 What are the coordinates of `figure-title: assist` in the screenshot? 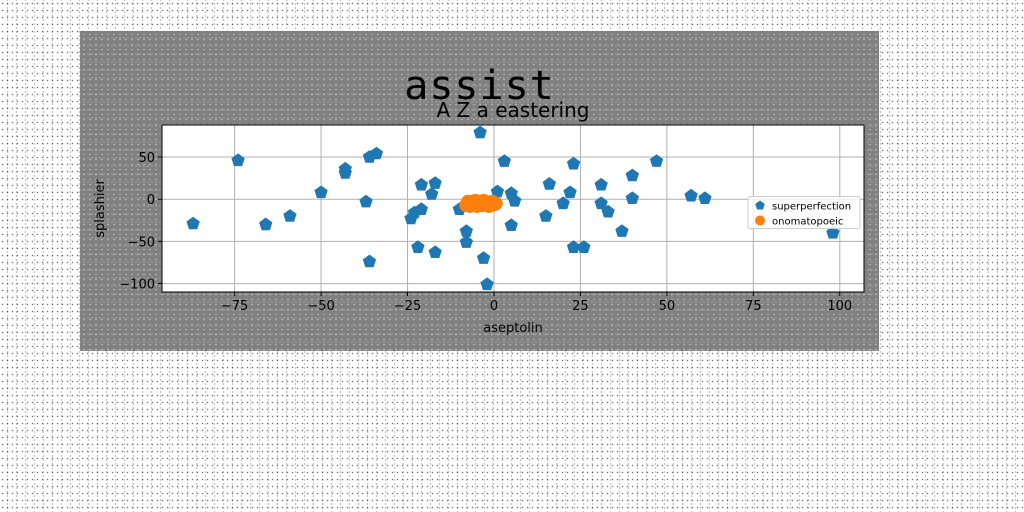 It's located at (479, 86).